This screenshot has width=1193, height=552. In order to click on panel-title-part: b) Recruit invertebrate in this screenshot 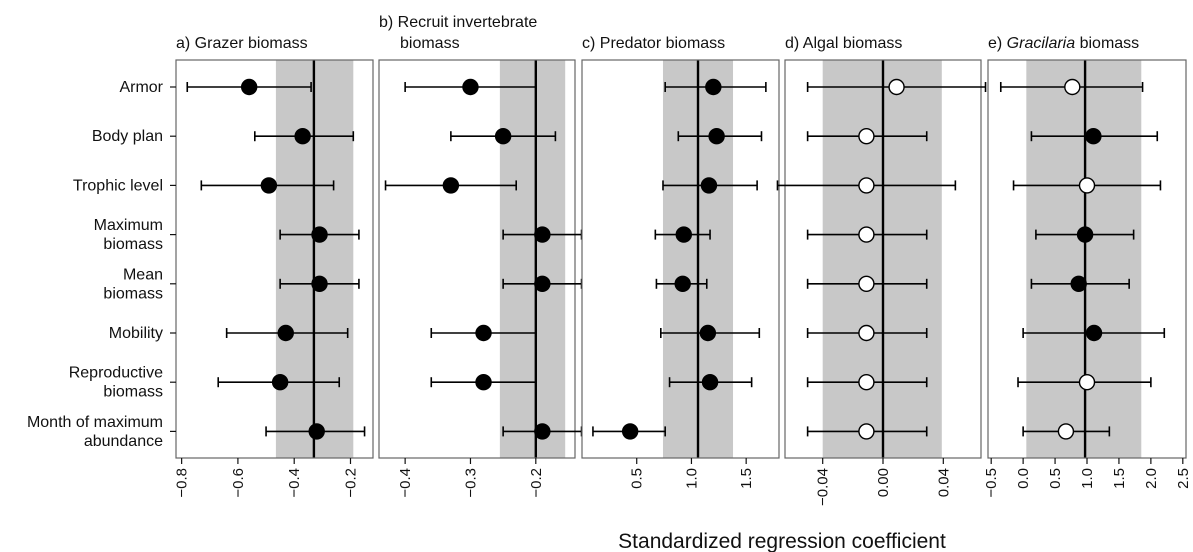, I will do `click(458, 22)`.